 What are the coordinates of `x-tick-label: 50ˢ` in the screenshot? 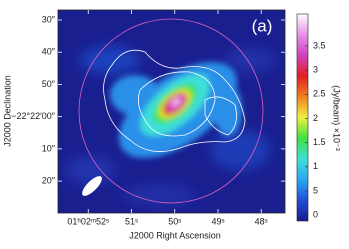 It's located at (174, 221).